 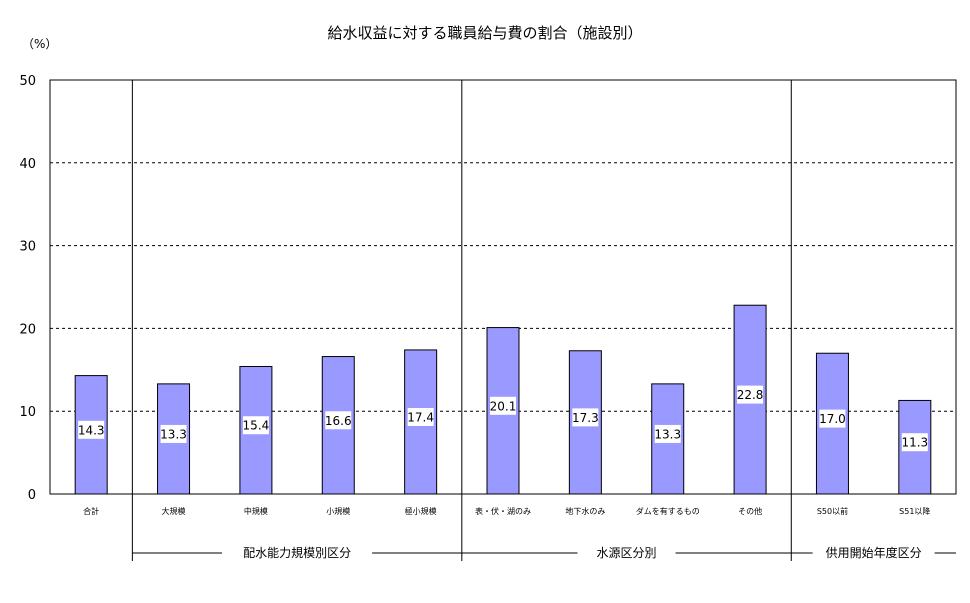 I want to click on chart-title: 給水収益に対する職員給与費の割合（施設別）, so click(x=484, y=33).